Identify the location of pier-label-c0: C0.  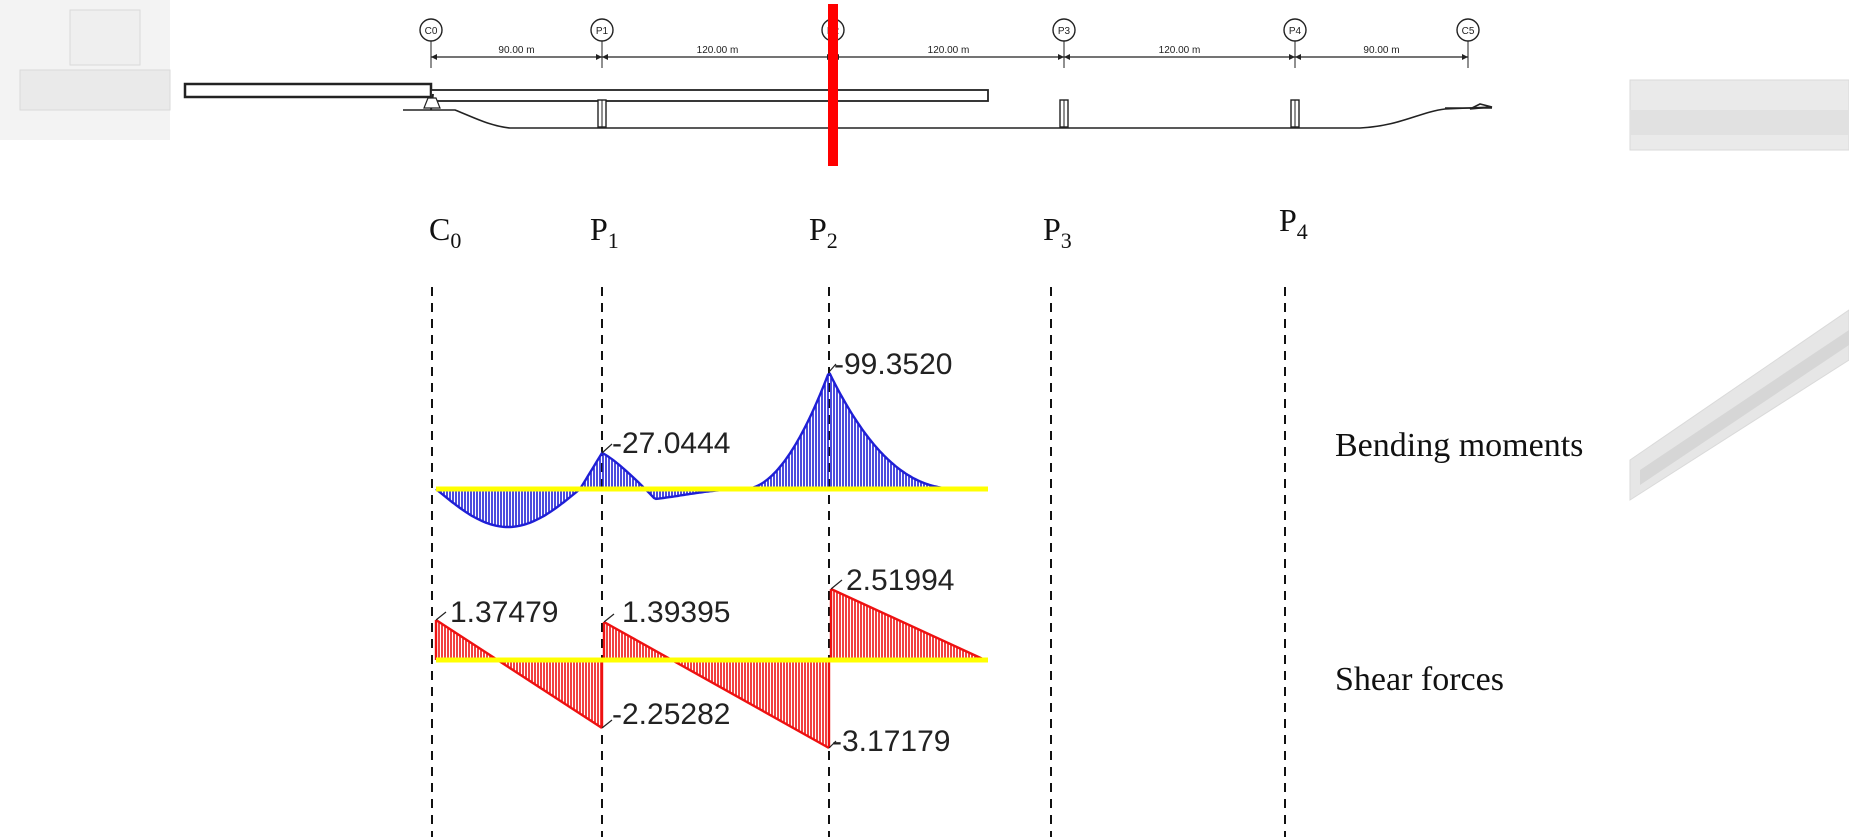
(445, 232).